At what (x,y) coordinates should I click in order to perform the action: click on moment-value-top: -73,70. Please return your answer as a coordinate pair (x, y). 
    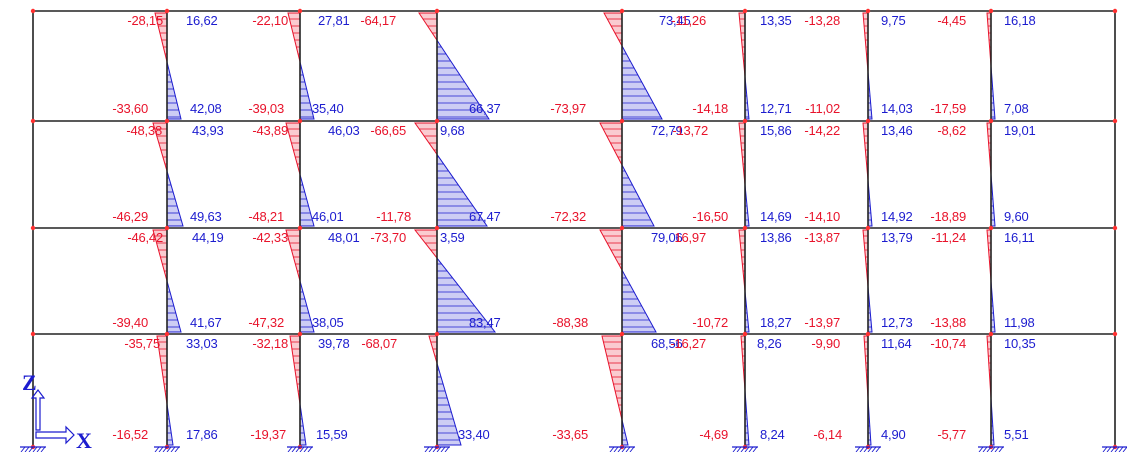
    Looking at the image, I should click on (388, 237).